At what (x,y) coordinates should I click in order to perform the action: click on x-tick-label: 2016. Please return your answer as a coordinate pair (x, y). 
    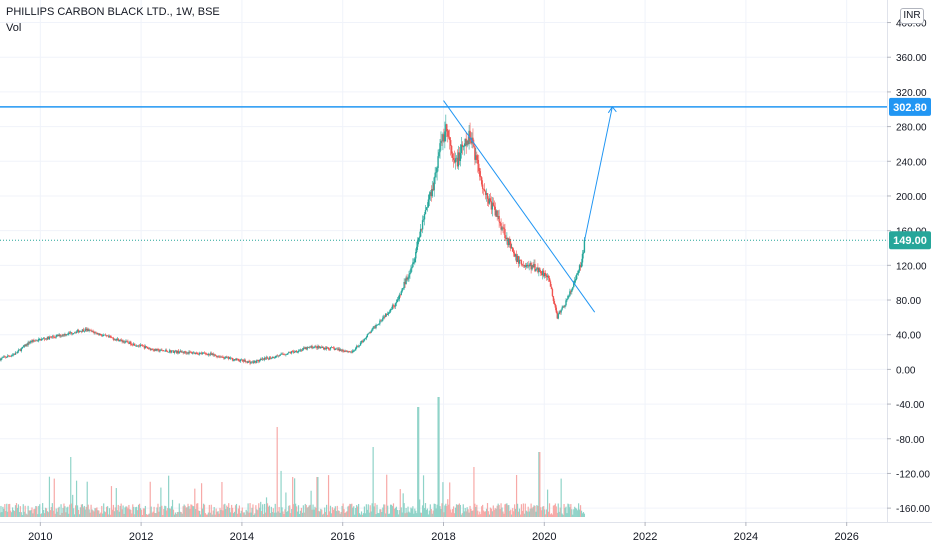
    Looking at the image, I should click on (342, 537).